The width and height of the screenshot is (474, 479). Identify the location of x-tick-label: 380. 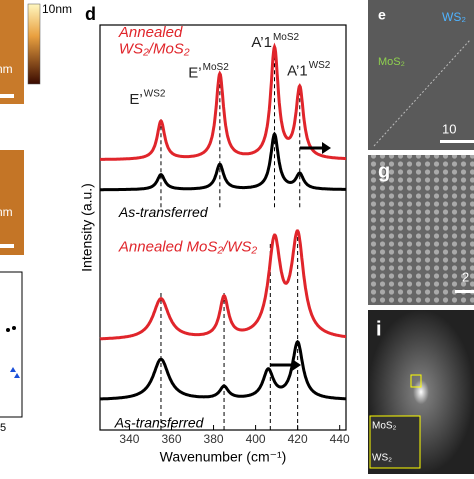
(214, 439).